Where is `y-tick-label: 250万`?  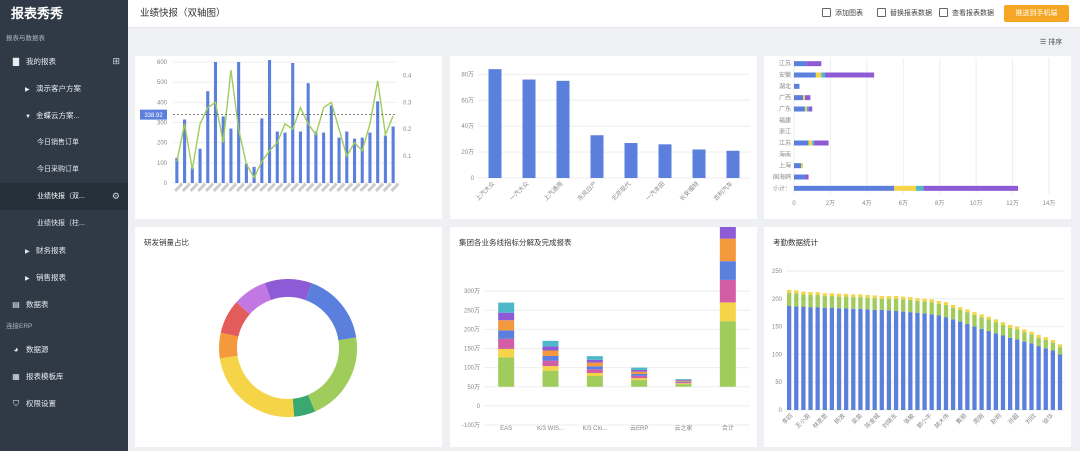 y-tick-label: 250万 is located at coordinates (472, 310).